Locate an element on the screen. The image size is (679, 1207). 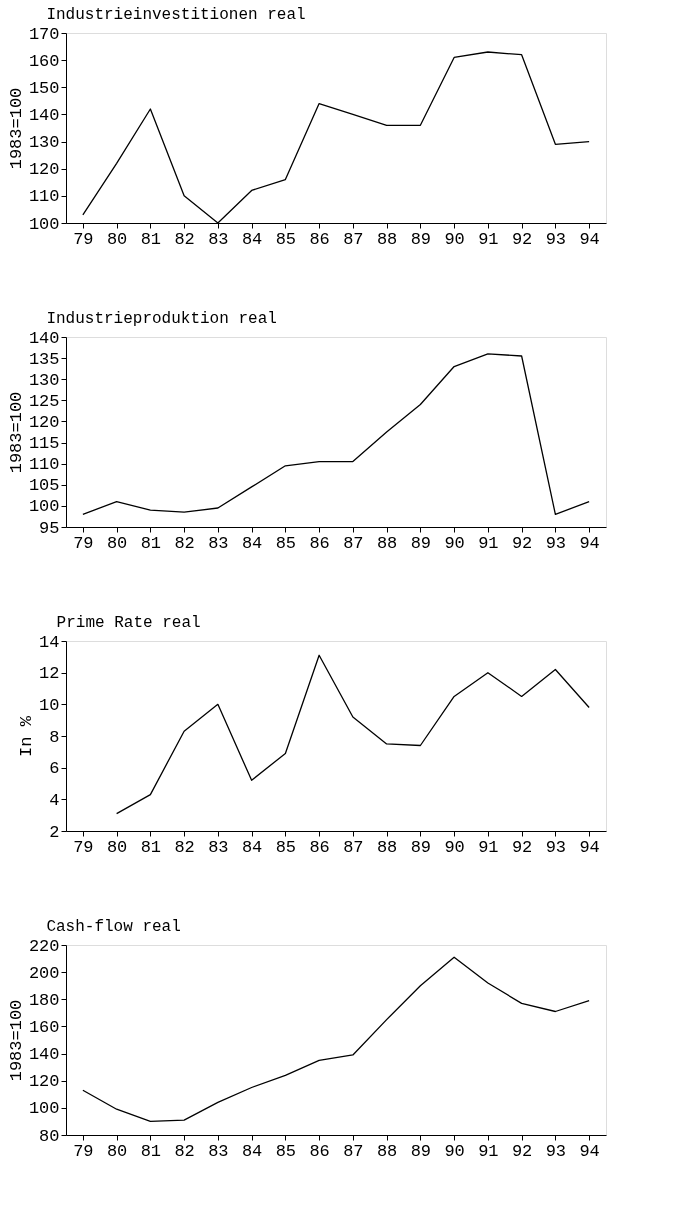
y-tick-label: 150 is located at coordinates (44, 88).